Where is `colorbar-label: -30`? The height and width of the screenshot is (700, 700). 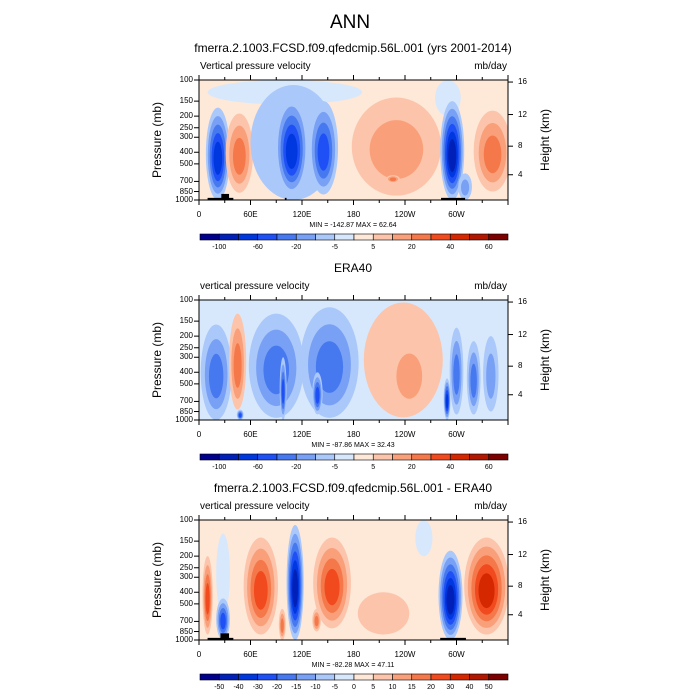 colorbar-label: -30 is located at coordinates (257, 687).